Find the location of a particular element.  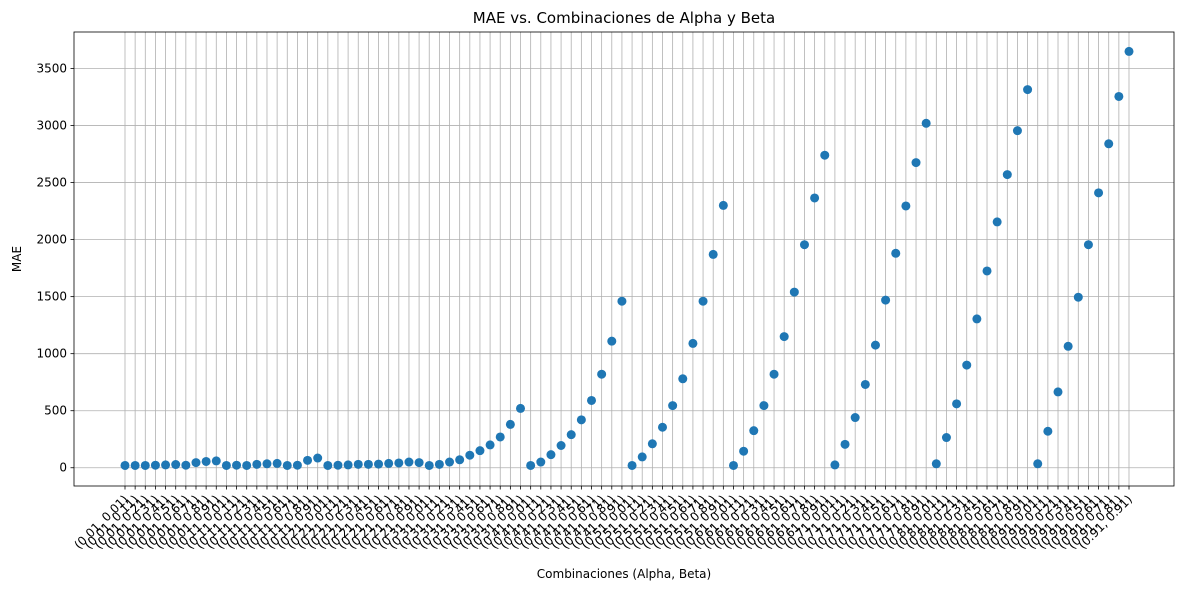

y-tick-label: 1500 is located at coordinates (51, 297).